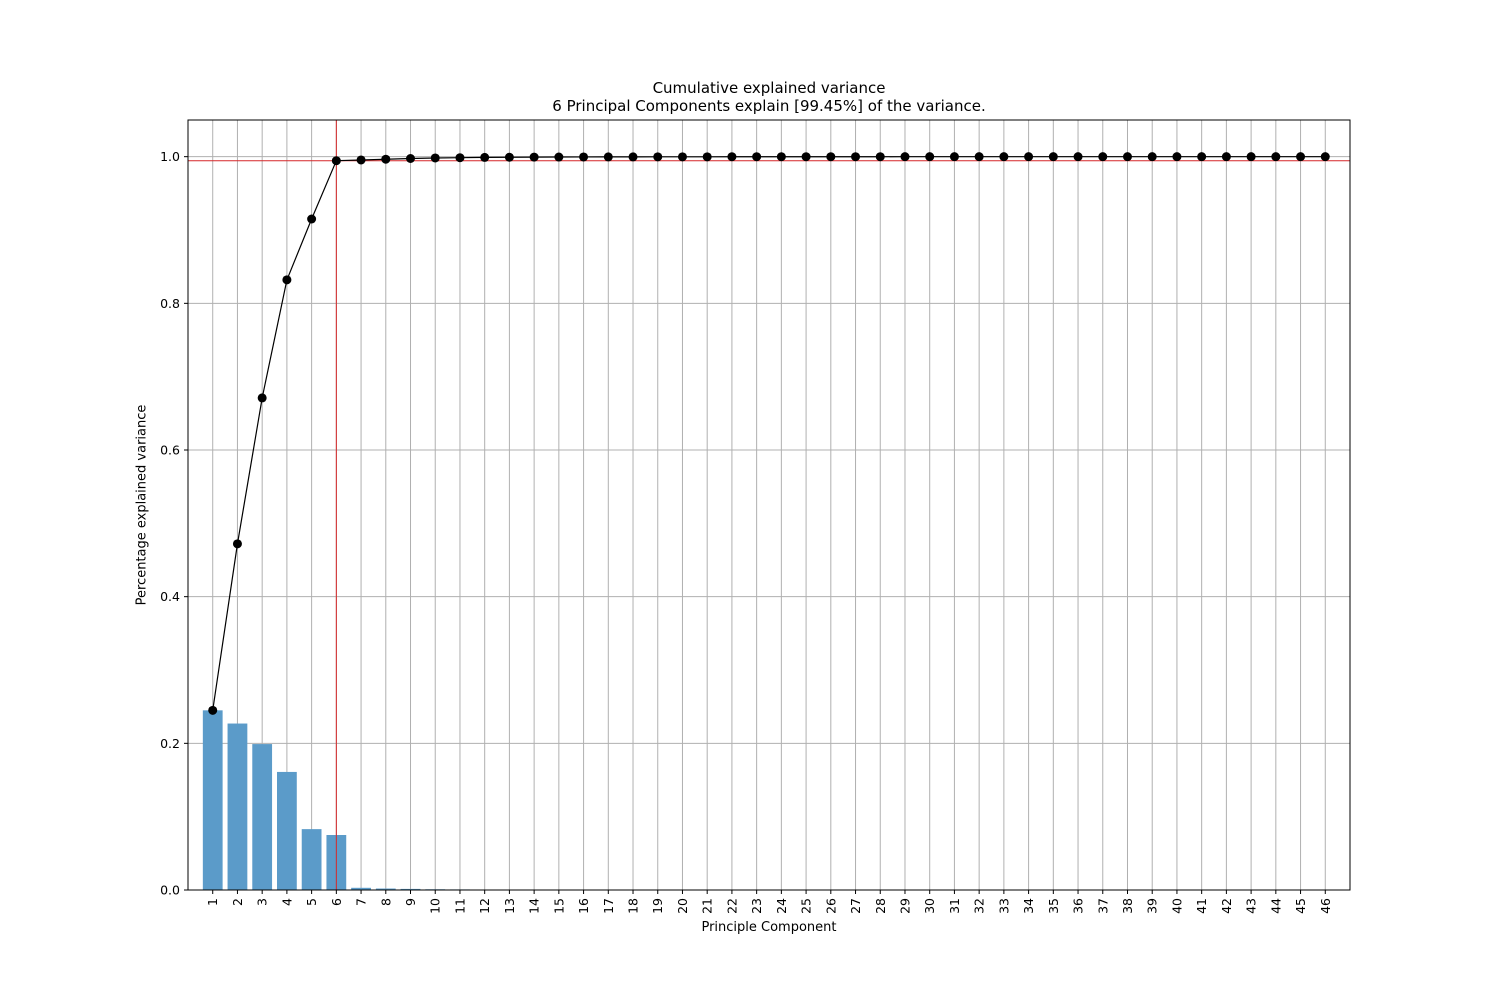 This screenshot has width=1500, height=1004. Describe the element at coordinates (657, 906) in the screenshot. I see `x-tick-label: 19` at that location.